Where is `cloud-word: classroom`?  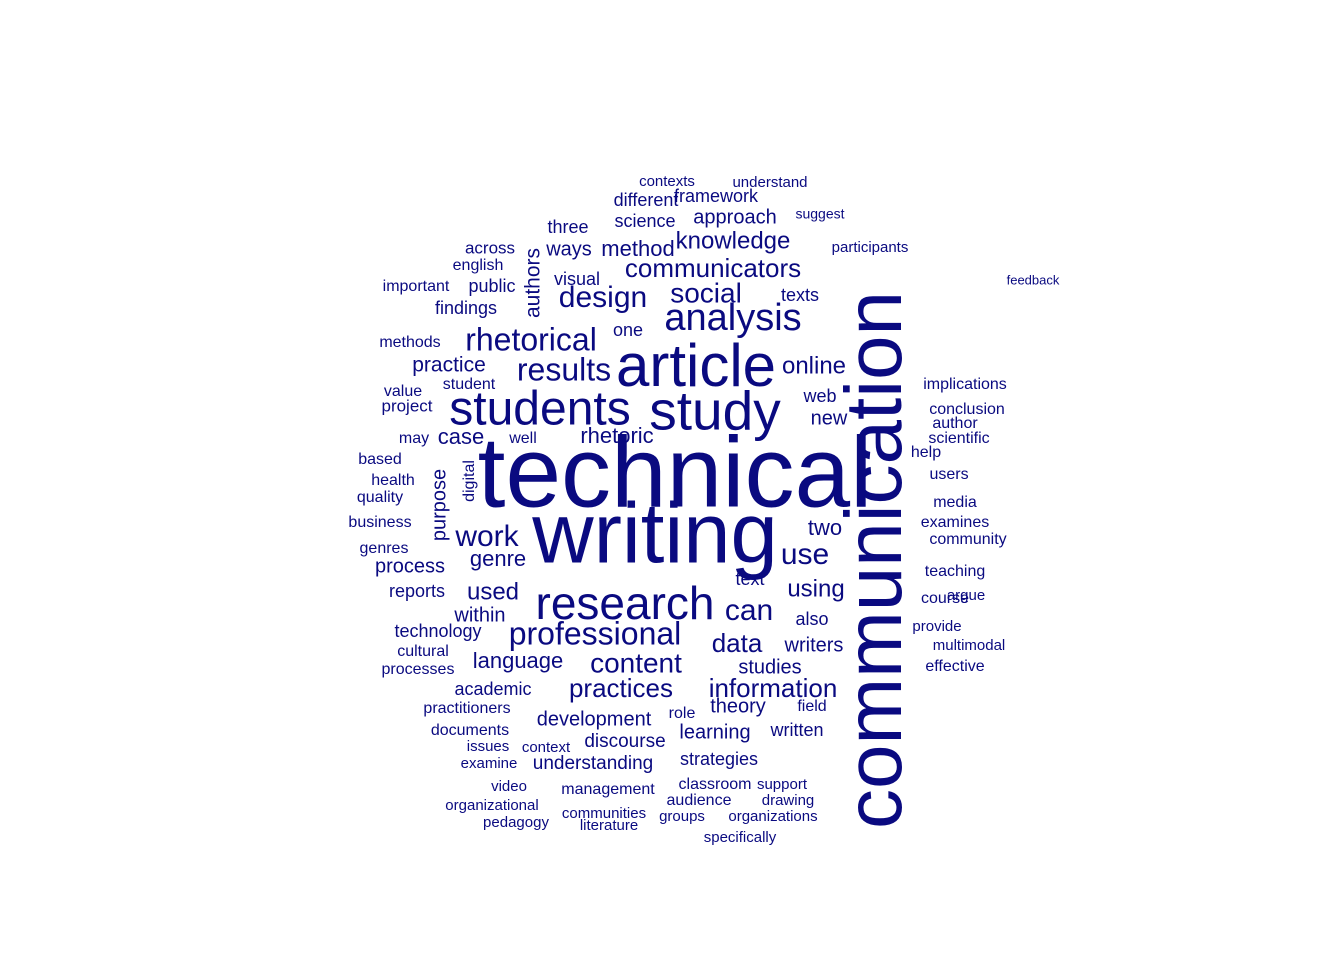 cloud-word: classroom is located at coordinates (715, 784).